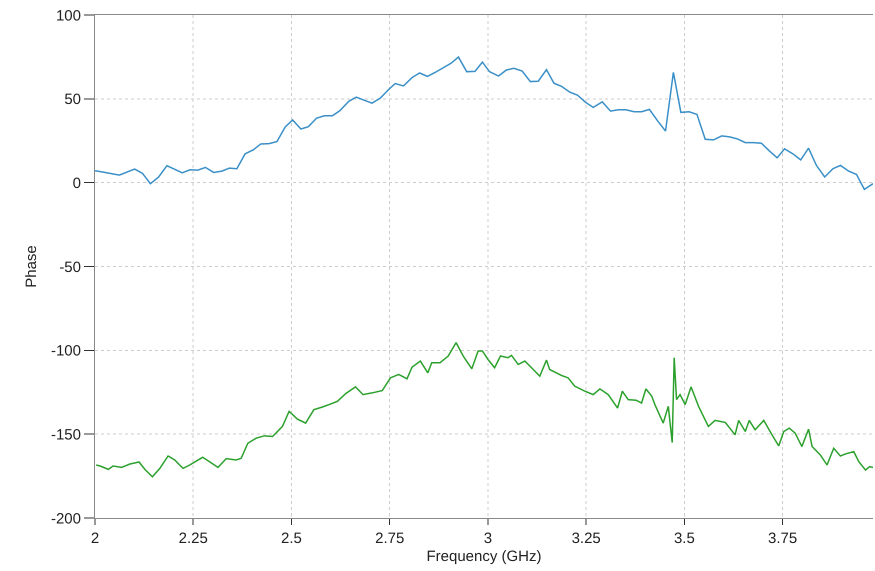  I want to click on y-tick-label: -200, so click(65, 519).